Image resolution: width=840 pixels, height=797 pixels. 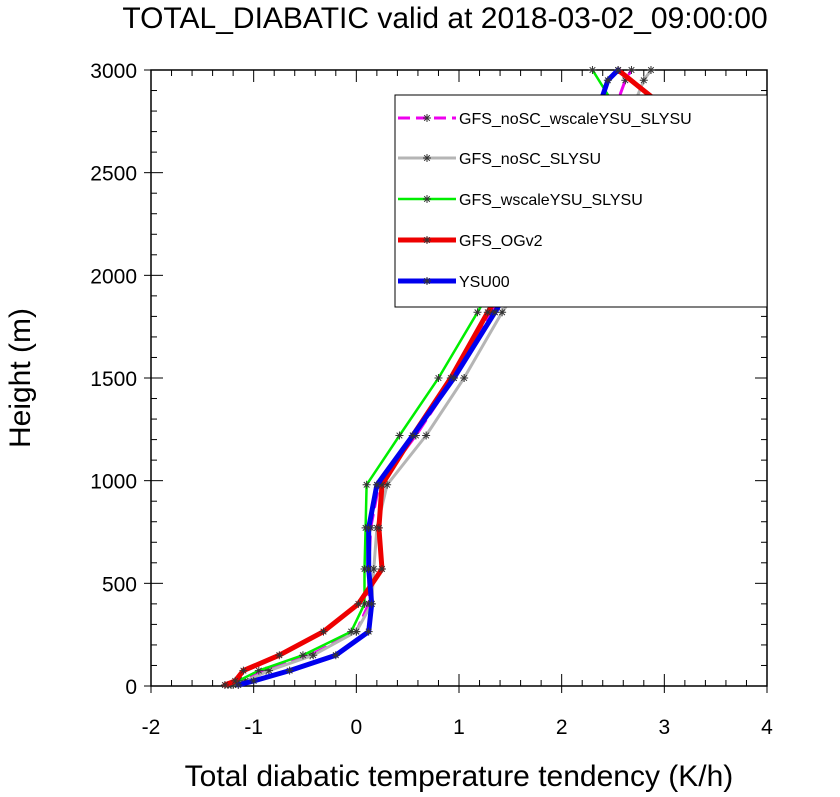 What do you see at coordinates (484, 282) in the screenshot?
I see `legend-label: YSU00` at bounding box center [484, 282].